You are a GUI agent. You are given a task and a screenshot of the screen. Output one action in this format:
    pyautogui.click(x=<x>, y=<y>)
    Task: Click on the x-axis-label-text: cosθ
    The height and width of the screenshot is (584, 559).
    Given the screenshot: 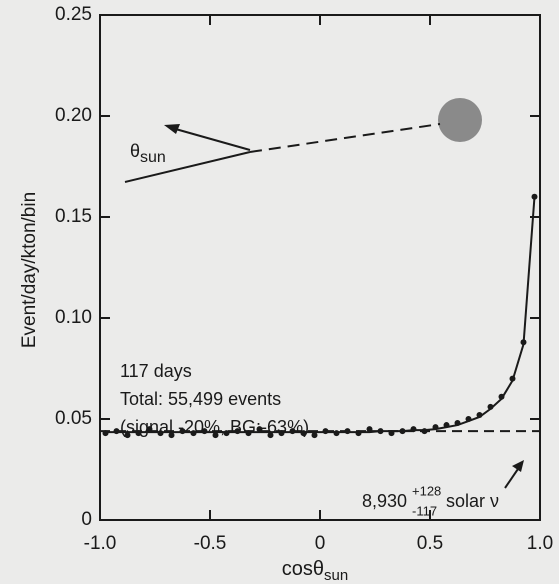 What is the action you would take?
    pyautogui.click(x=303, y=569)
    